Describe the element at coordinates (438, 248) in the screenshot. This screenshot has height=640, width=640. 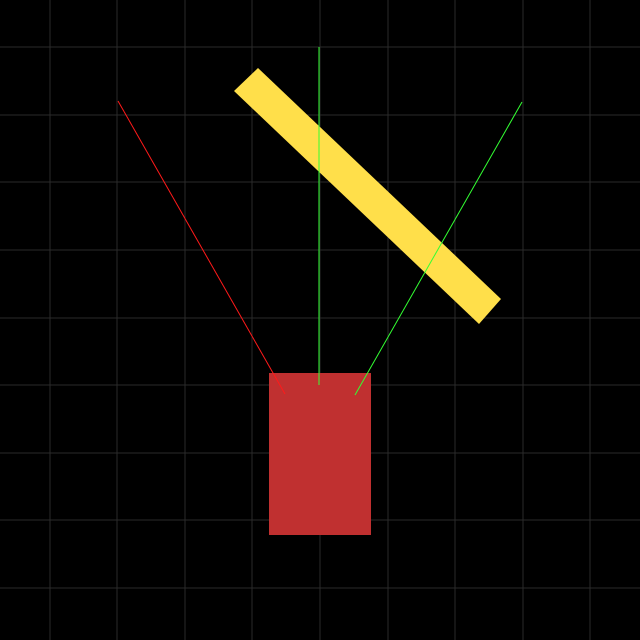
I see `green-ray-diagonal` at that location.